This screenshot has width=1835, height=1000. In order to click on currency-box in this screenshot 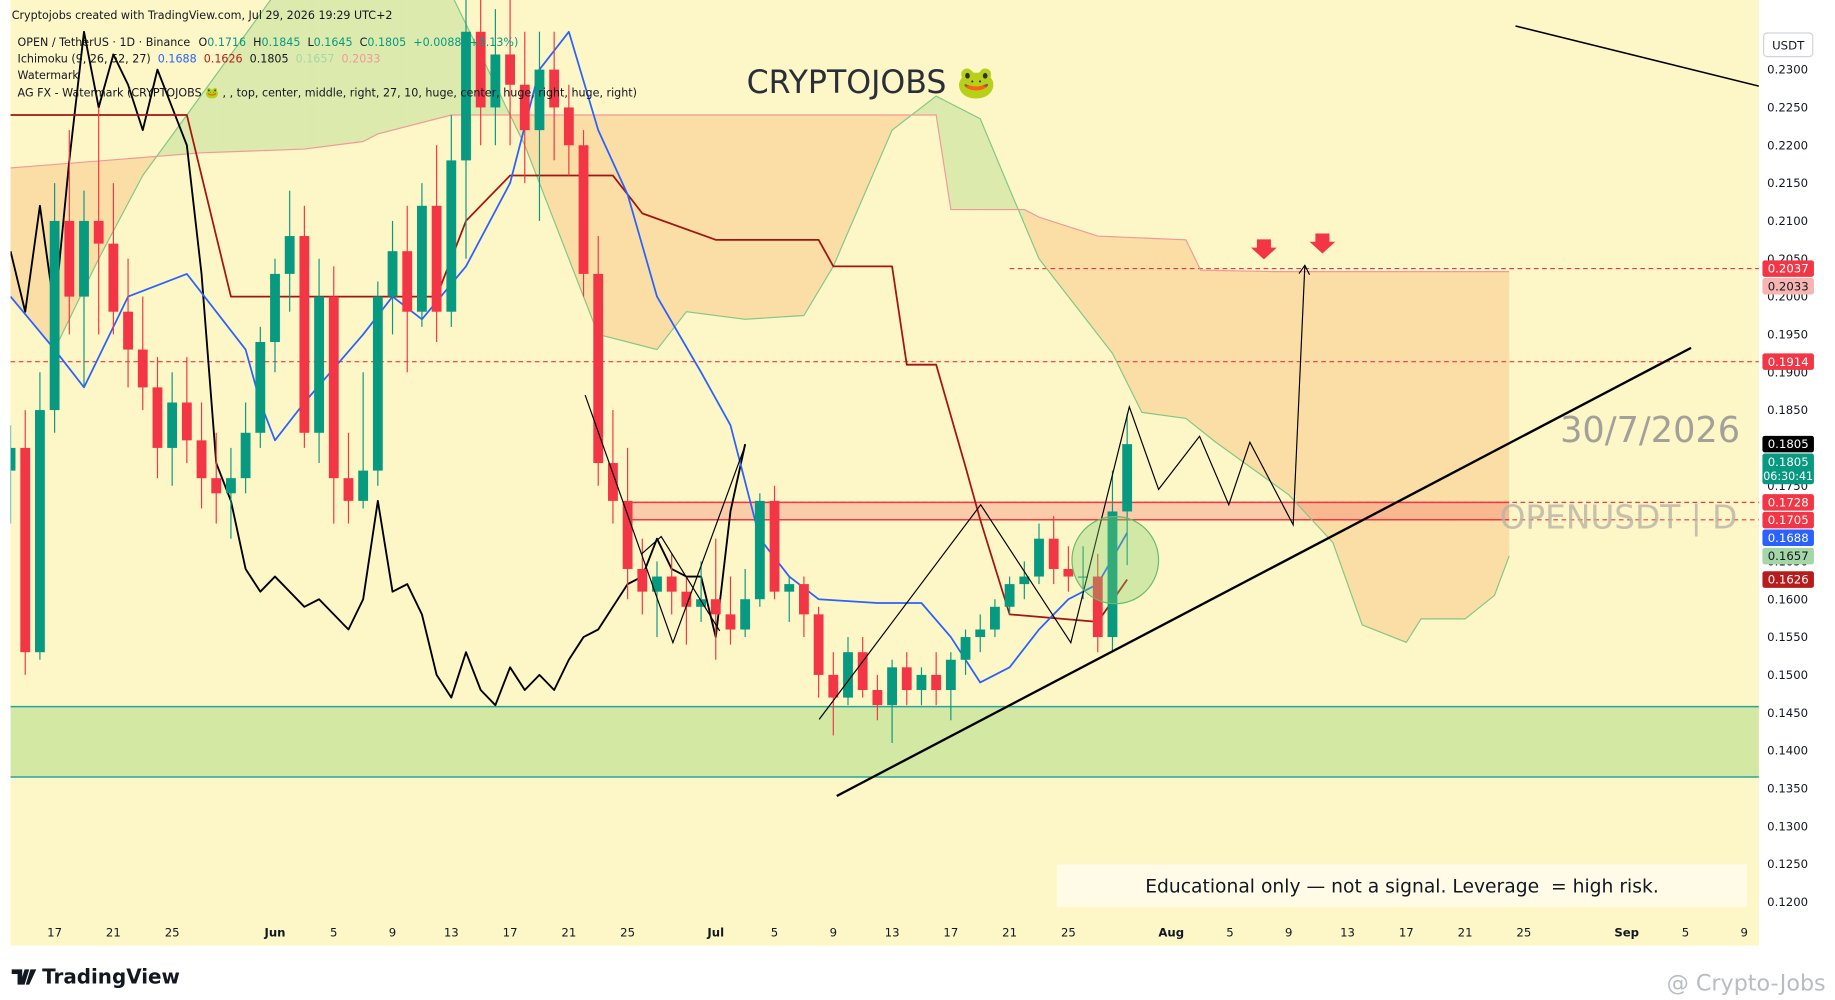, I will do `click(1788, 45)`.